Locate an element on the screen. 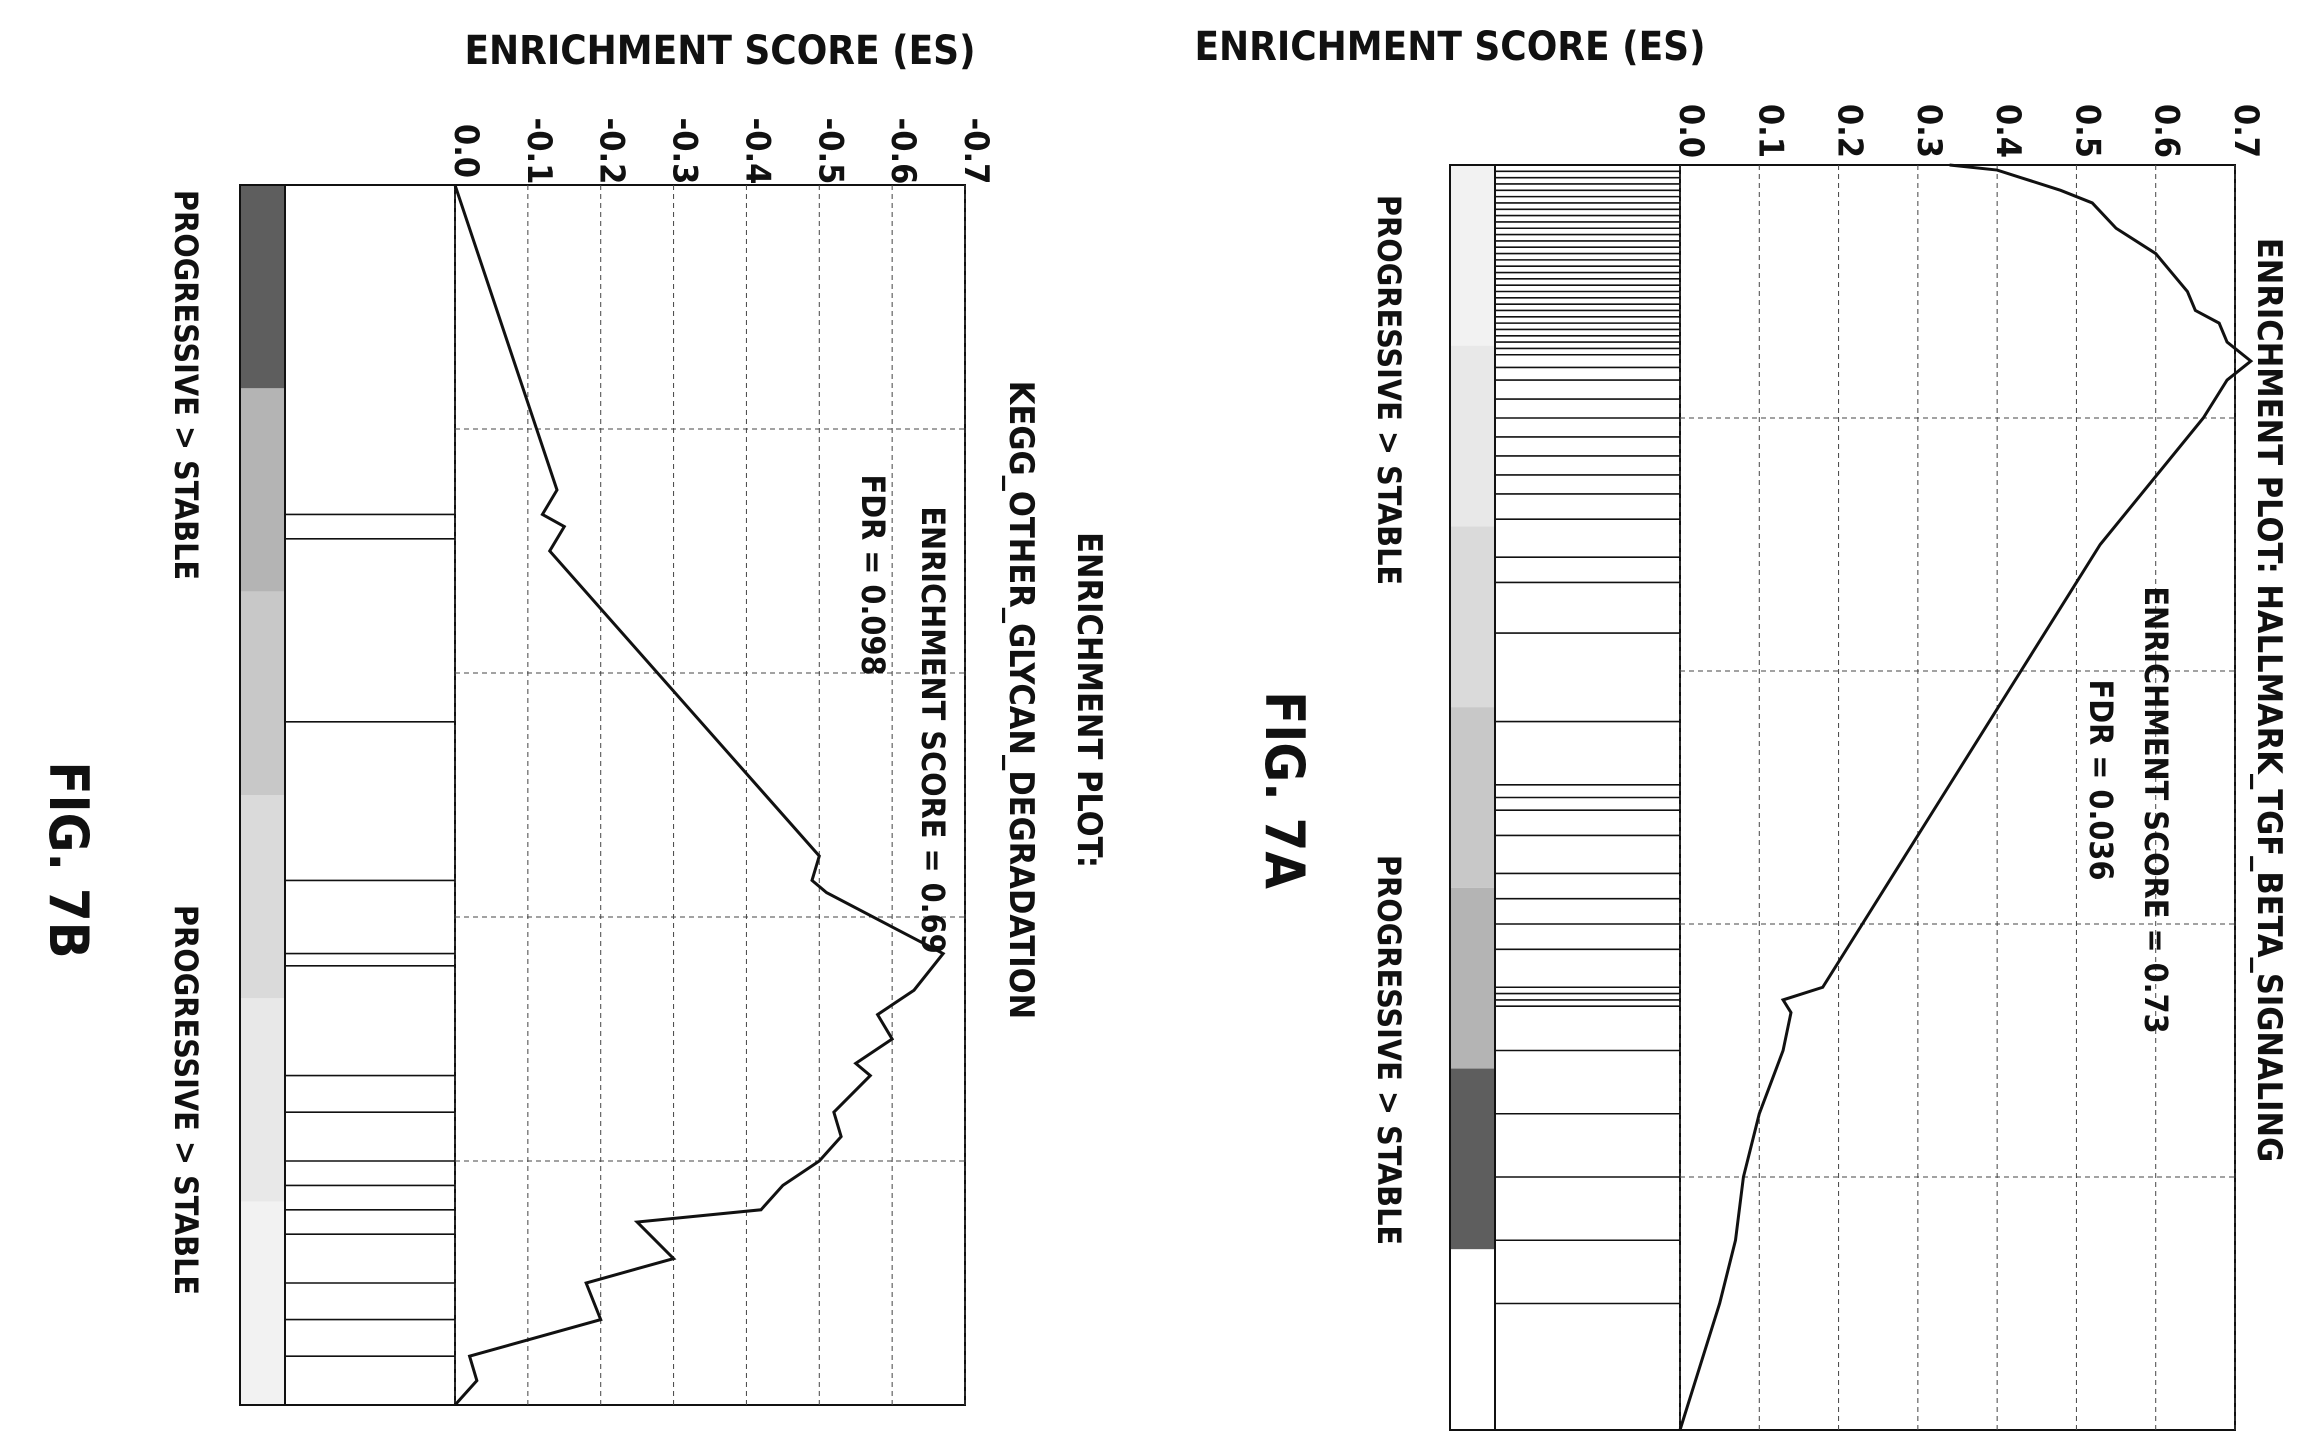 The height and width of the screenshot is (1453, 2318). enrichment-score-annotation: ENRICHMENT SCORE = 0.73 is located at coordinates (2156, 809).